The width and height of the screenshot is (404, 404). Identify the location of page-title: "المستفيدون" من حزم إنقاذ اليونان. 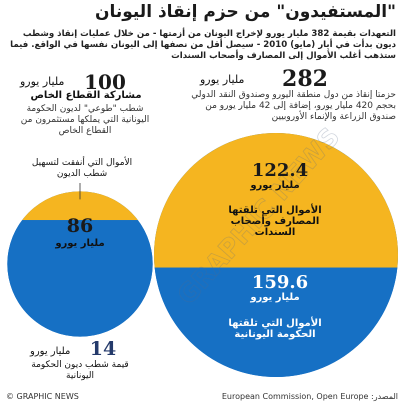
(245, 12).